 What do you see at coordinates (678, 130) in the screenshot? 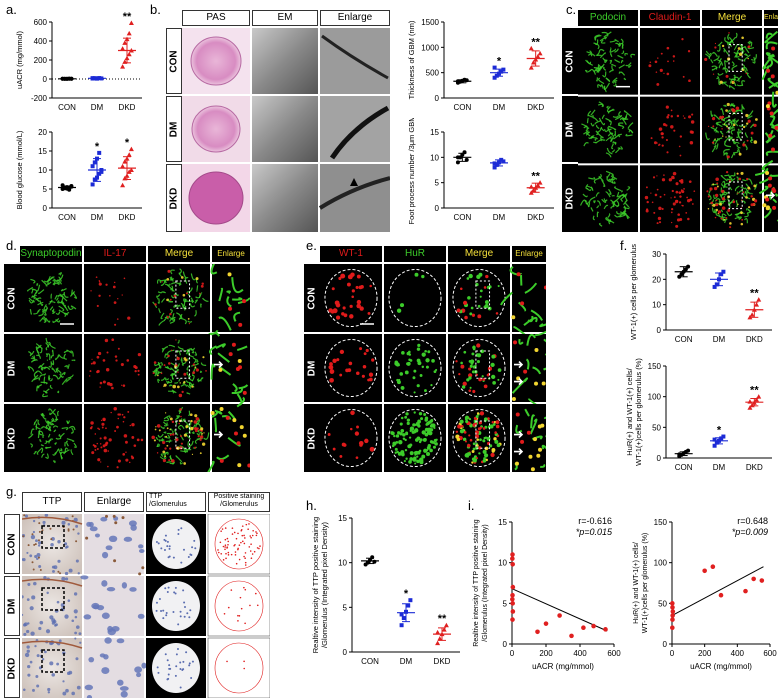
I see `immunofluorescence-grid` at bounding box center [678, 130].